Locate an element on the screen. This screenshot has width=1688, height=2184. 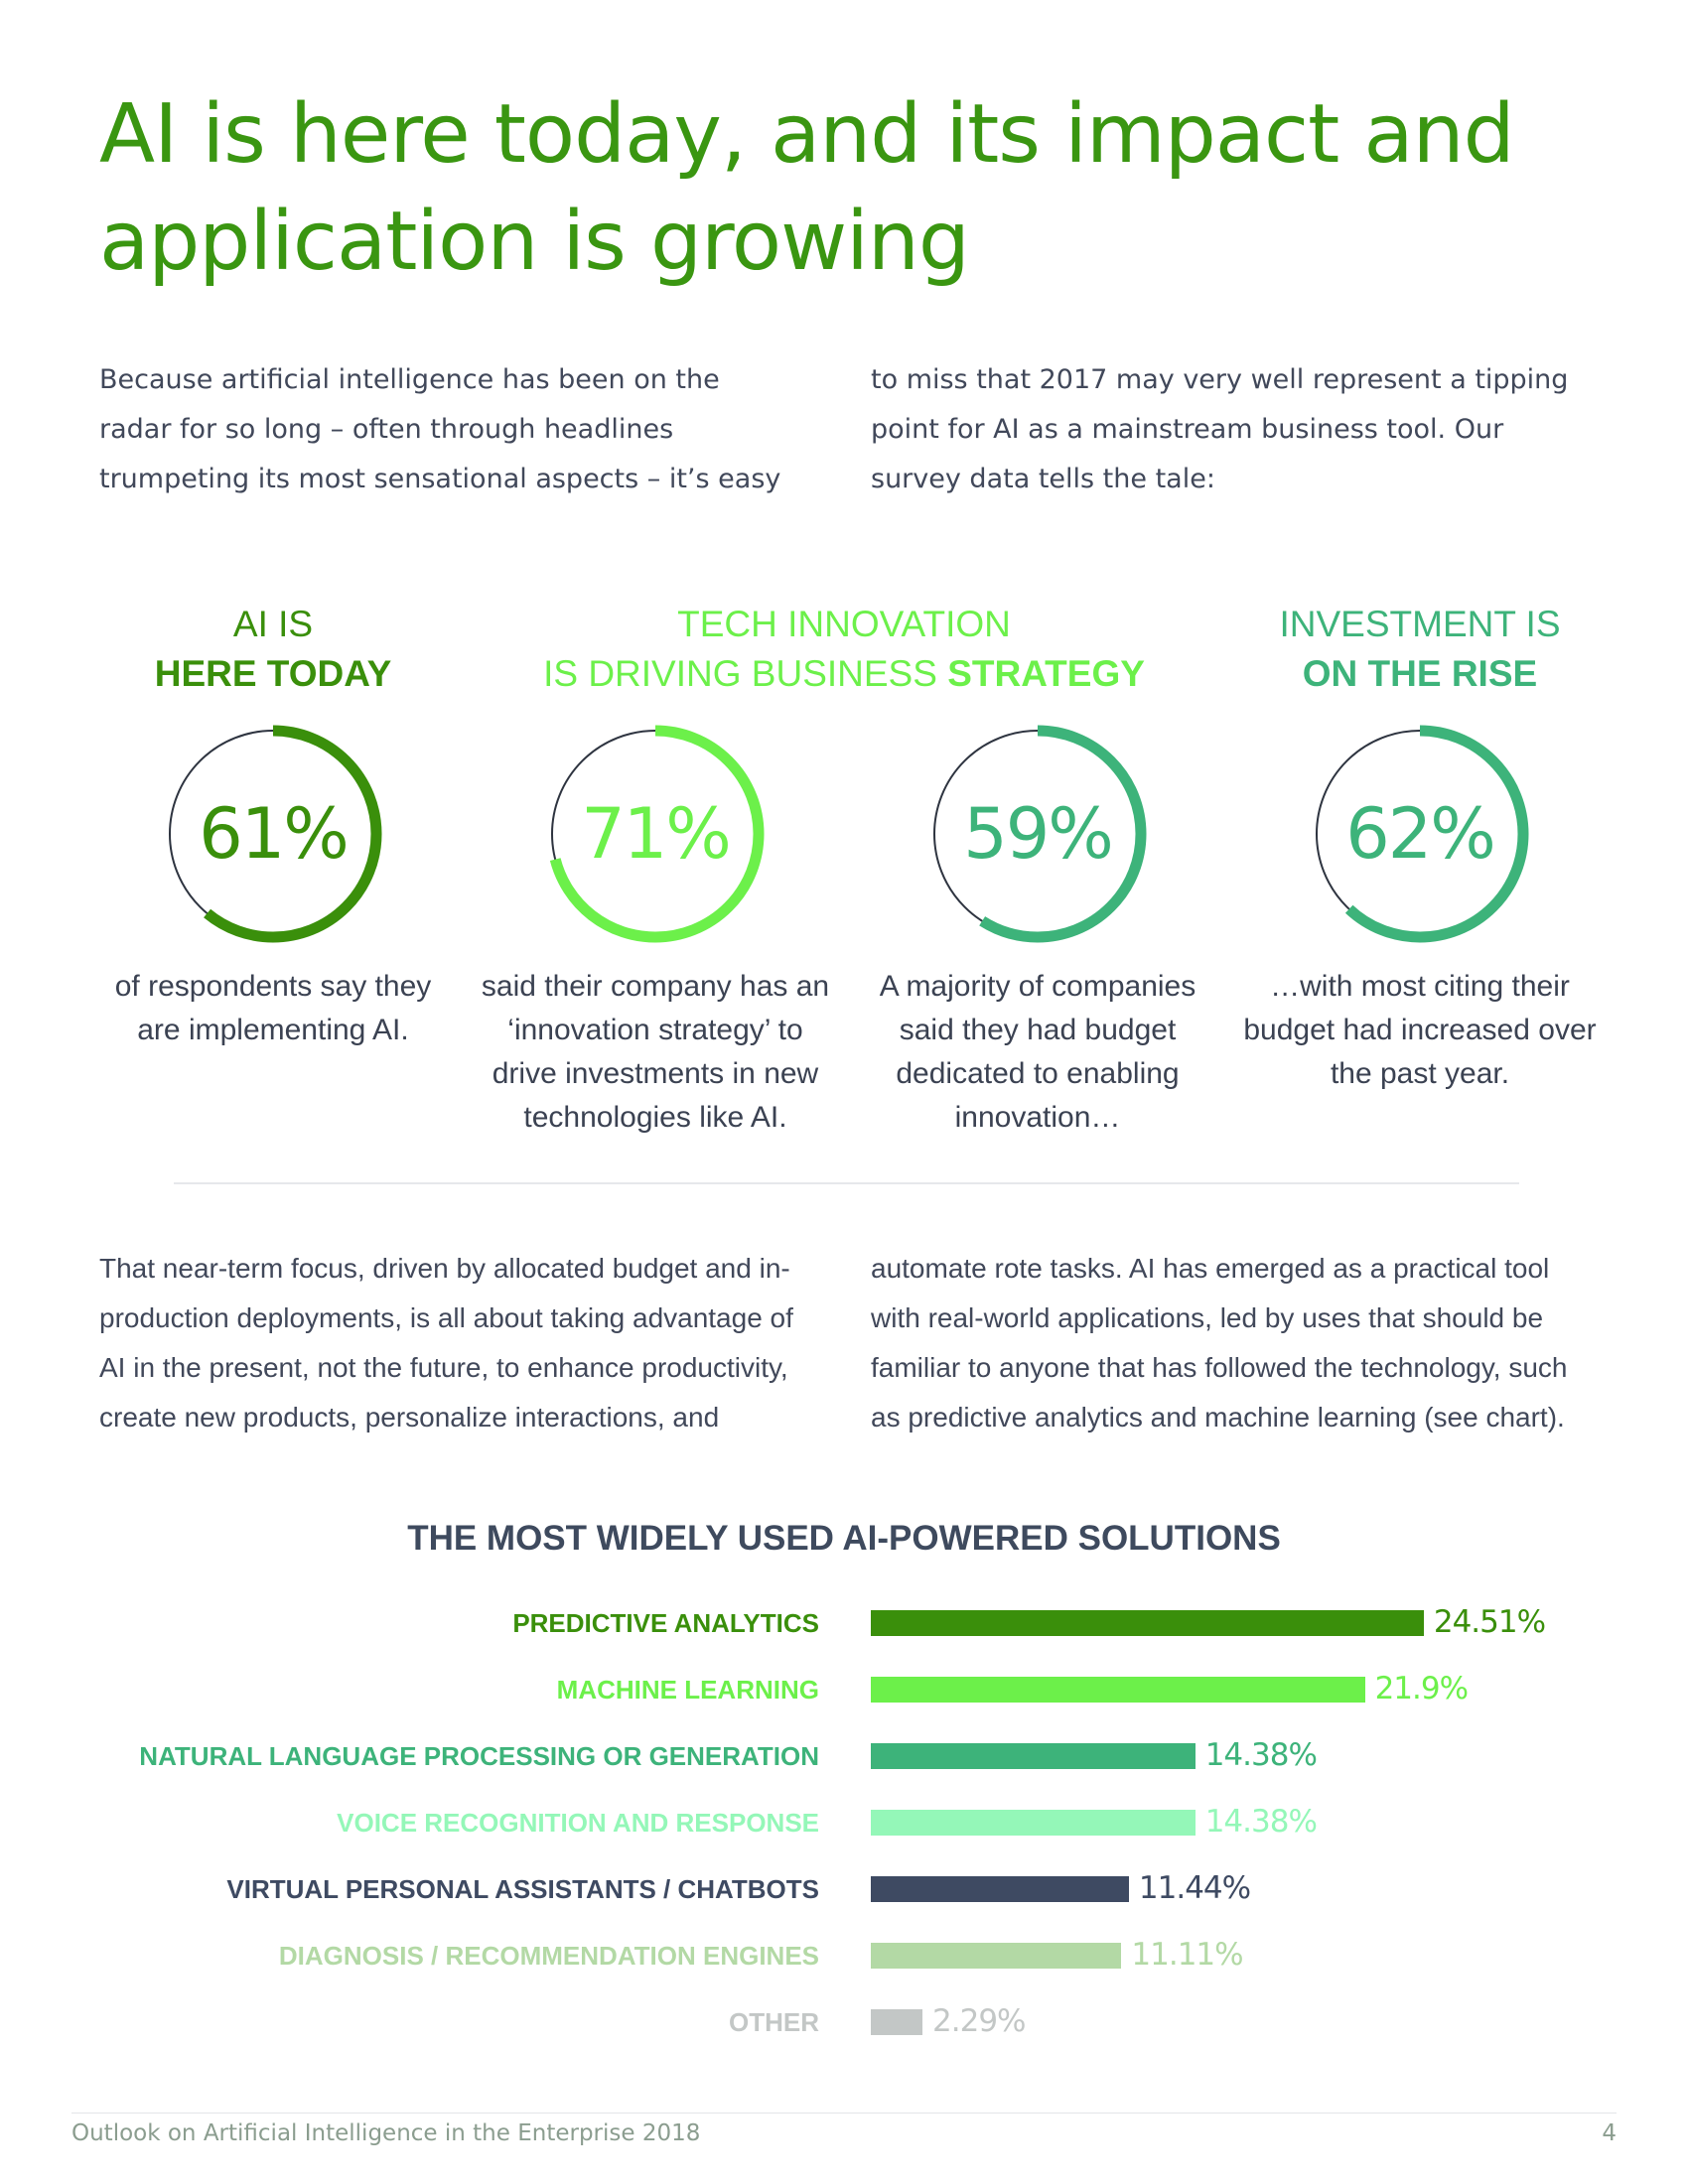
stat-value: 71% is located at coordinates (656, 834).